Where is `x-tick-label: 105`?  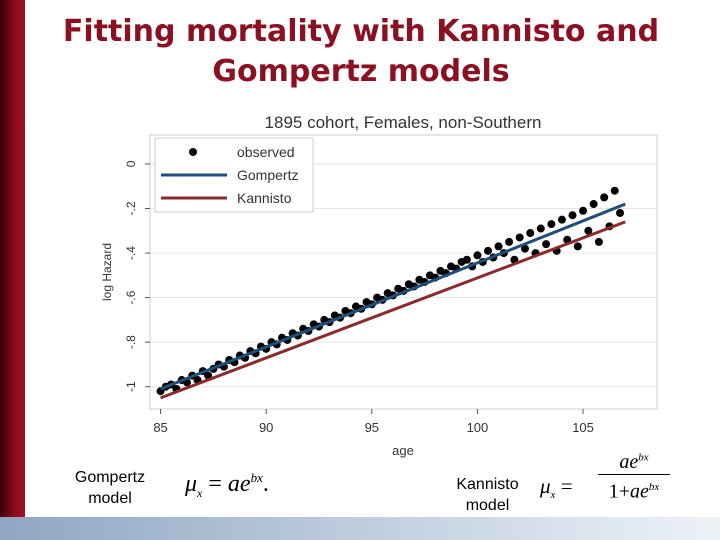
x-tick-label: 105 is located at coordinates (583, 427).